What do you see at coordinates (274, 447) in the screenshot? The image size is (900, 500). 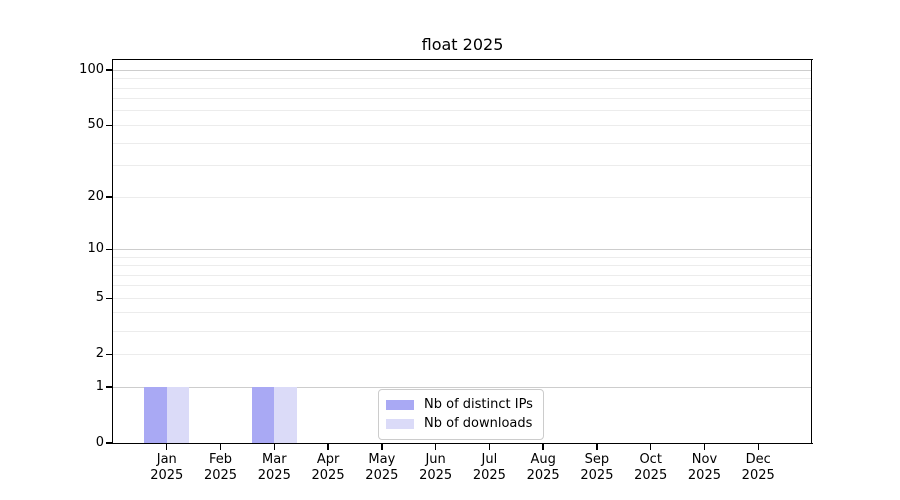 I see `x-tick-mar` at bounding box center [274, 447].